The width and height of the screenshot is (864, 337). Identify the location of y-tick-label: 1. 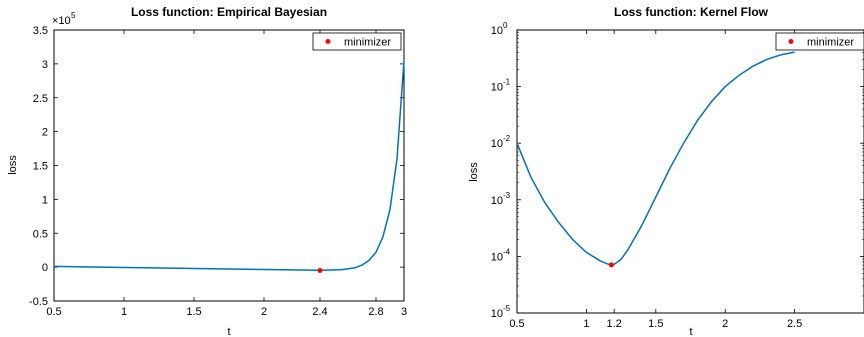
(45, 200).